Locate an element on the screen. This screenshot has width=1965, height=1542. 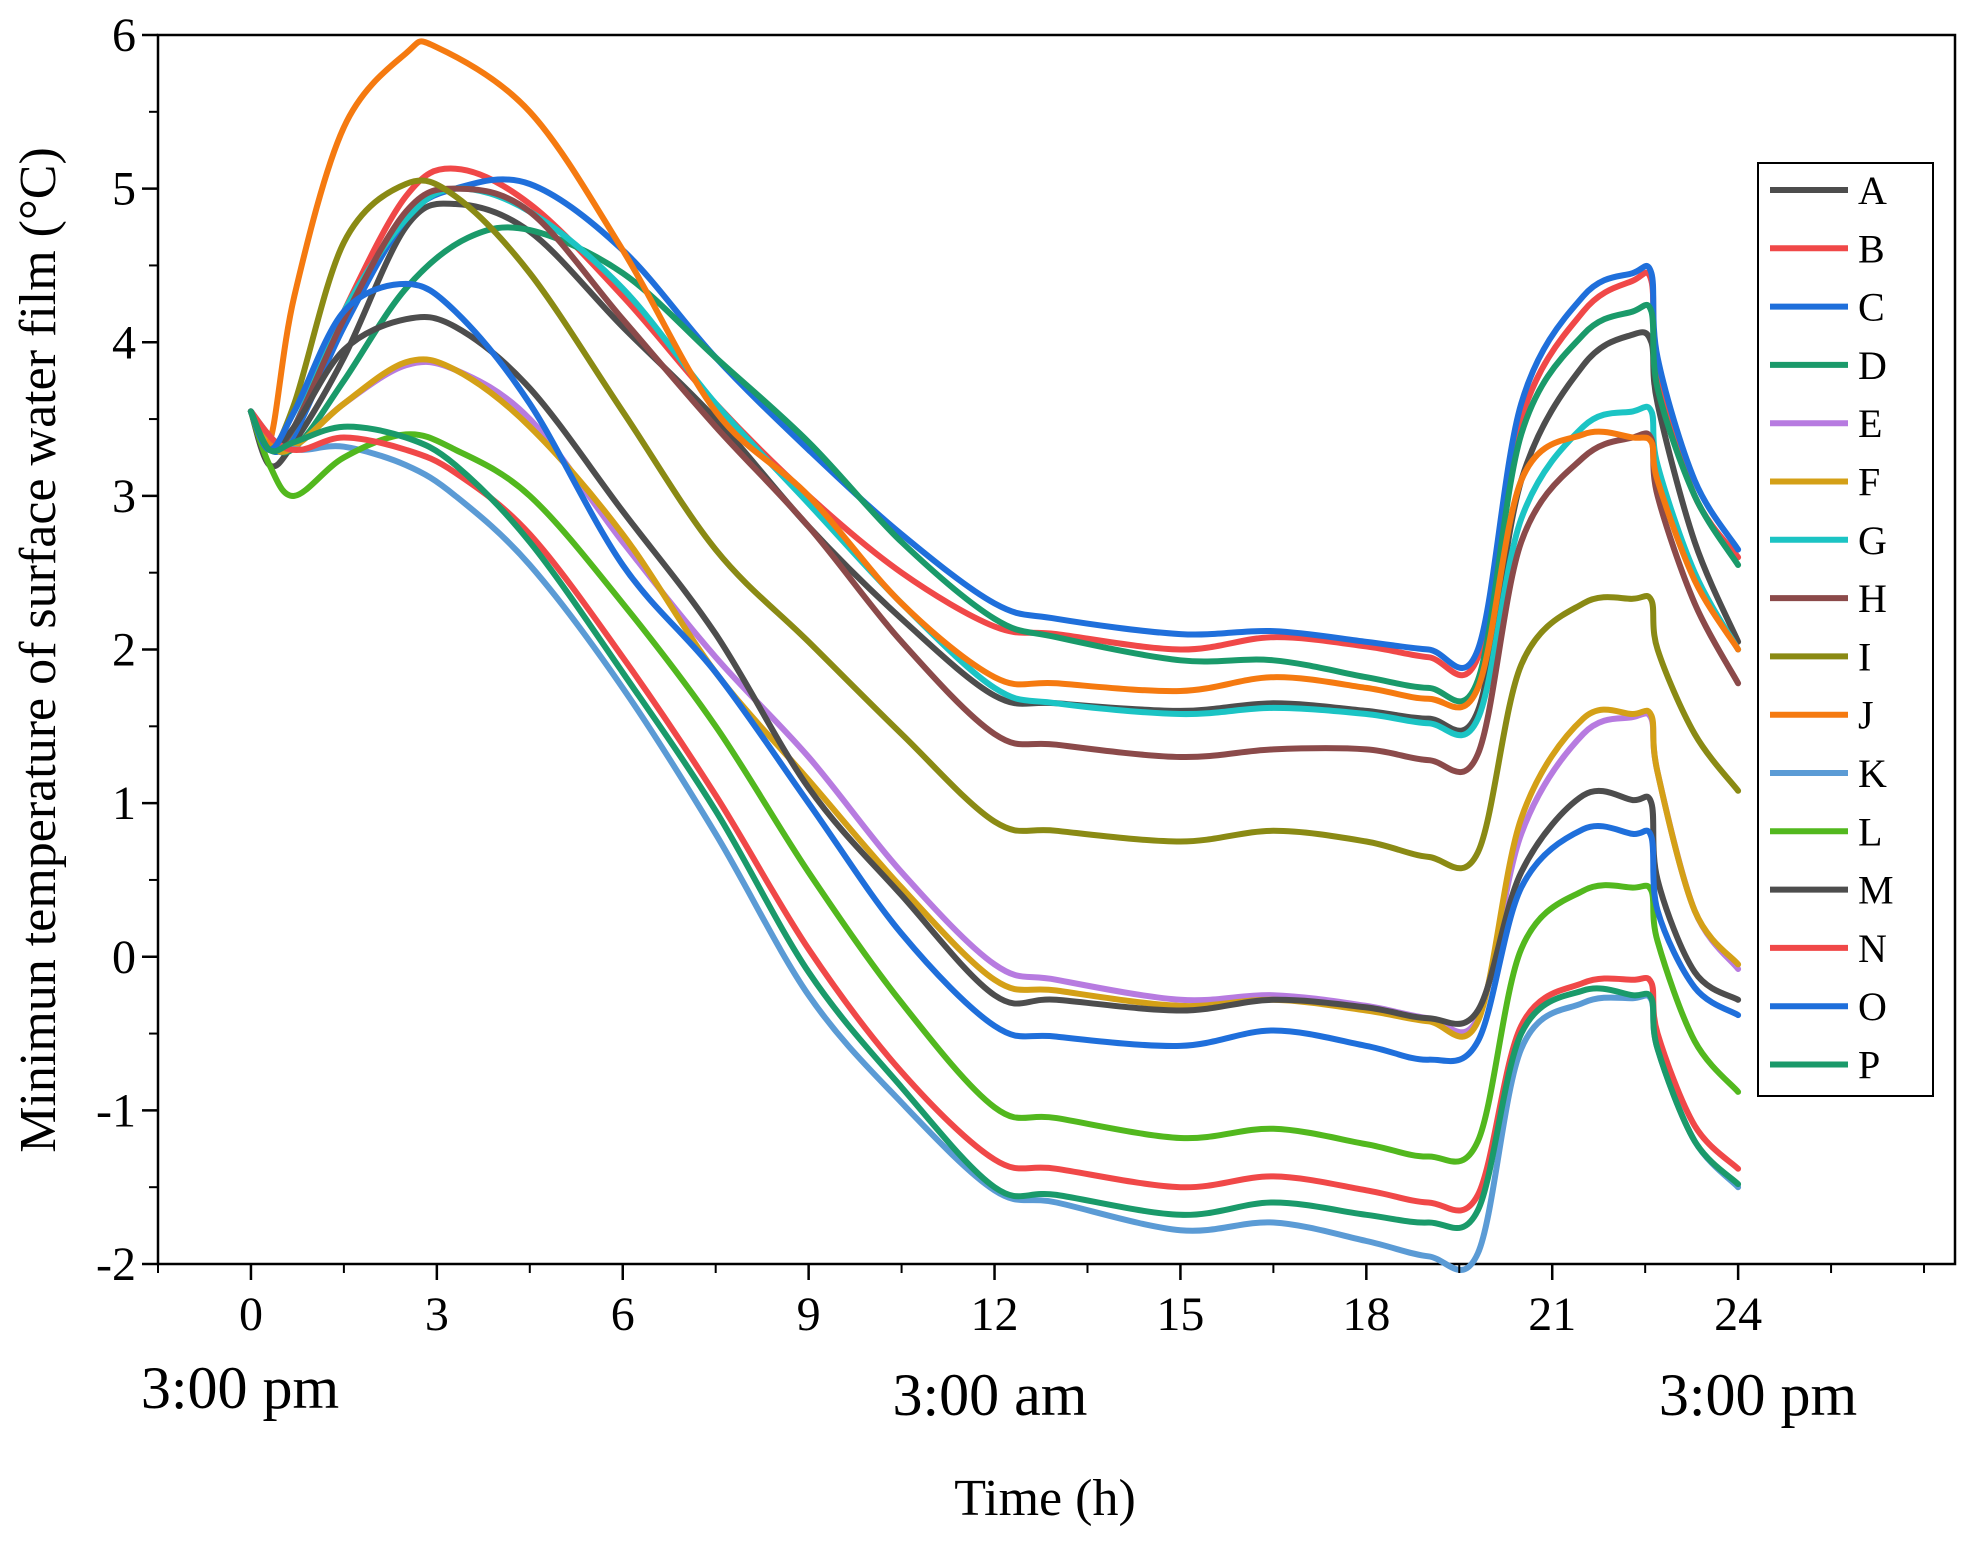
y-axis: -2 -1 0 1 2 3 4 5 6 is located at coordinates (127, 650).